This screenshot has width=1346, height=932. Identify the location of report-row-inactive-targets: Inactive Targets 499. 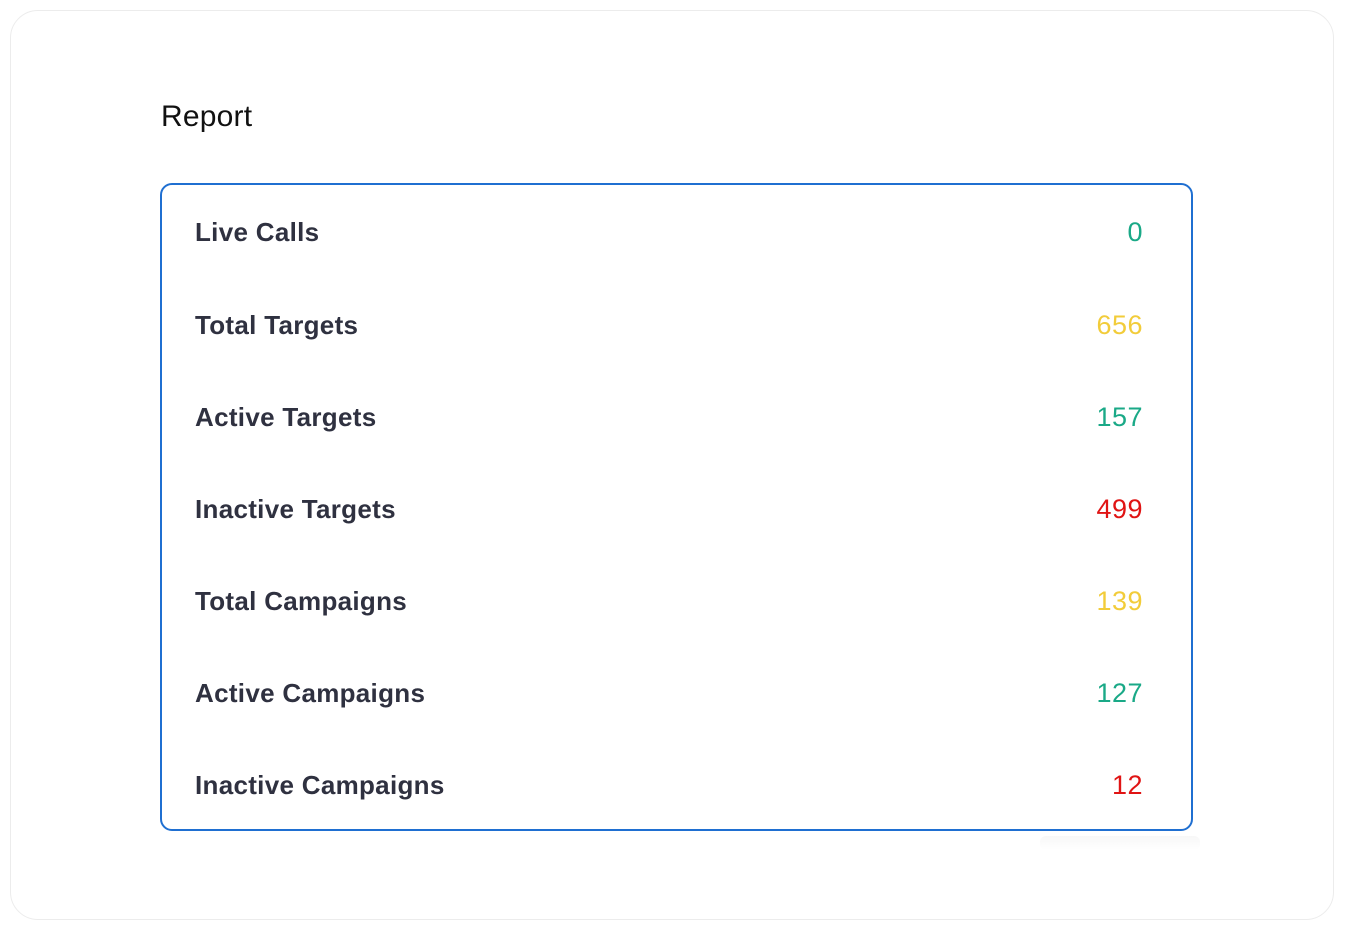
(669, 509).